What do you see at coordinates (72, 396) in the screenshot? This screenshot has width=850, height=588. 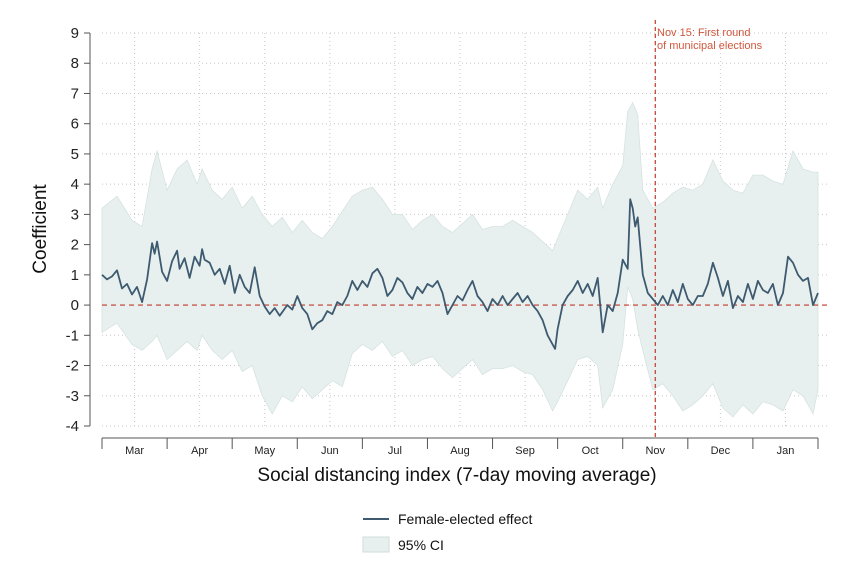 I see `y-tick-label: -3` at bounding box center [72, 396].